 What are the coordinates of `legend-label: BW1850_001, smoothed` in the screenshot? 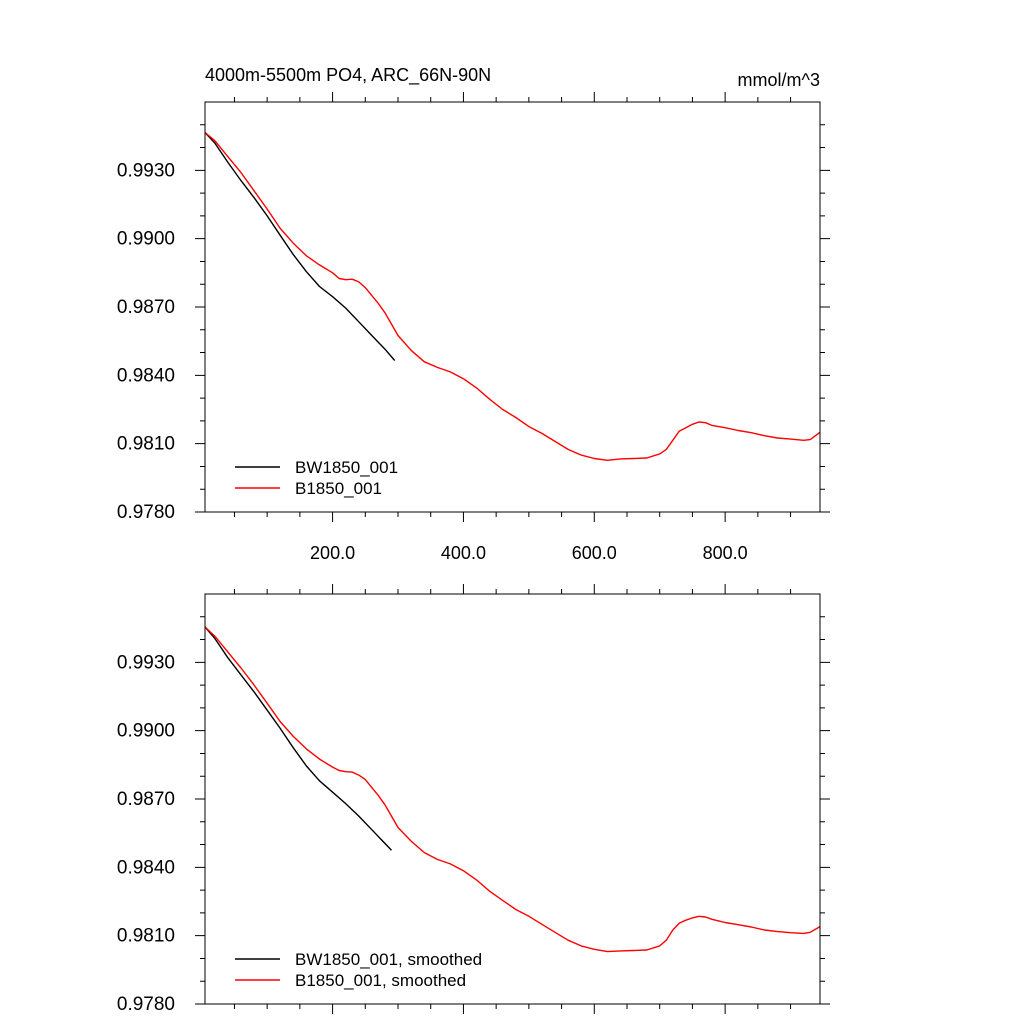 It's located at (388, 959).